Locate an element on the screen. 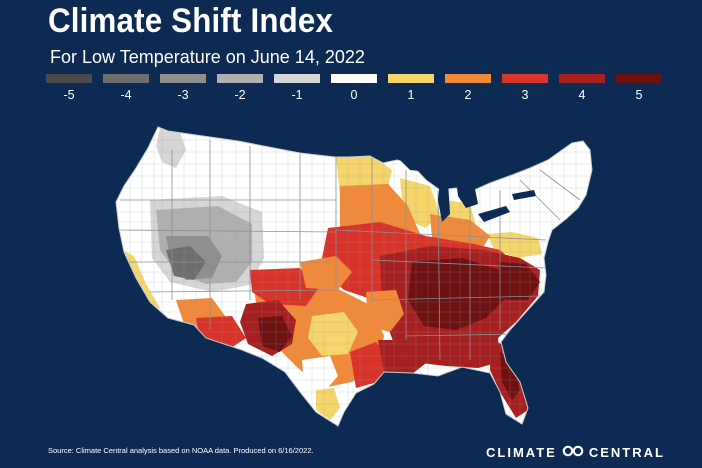  region-nm-red is located at coordinates (285, 287).